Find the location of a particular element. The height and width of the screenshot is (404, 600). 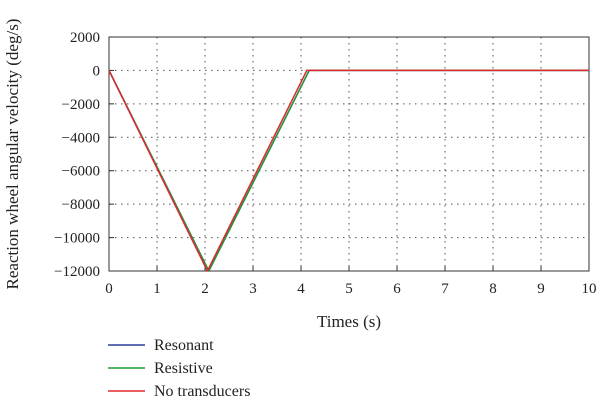

x-tick-label: 4 is located at coordinates (301, 289).